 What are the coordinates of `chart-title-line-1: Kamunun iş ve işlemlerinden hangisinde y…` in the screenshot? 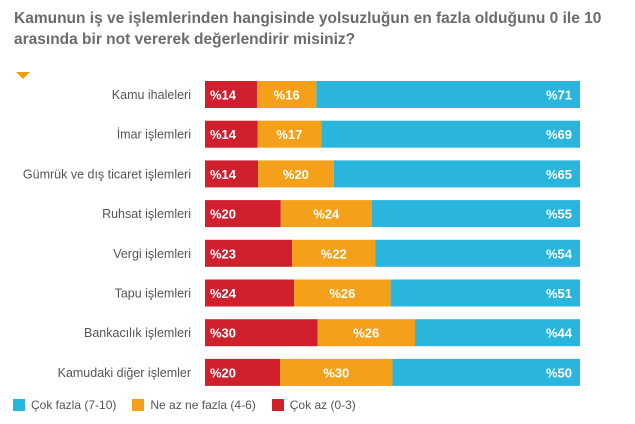 It's located at (308, 18).